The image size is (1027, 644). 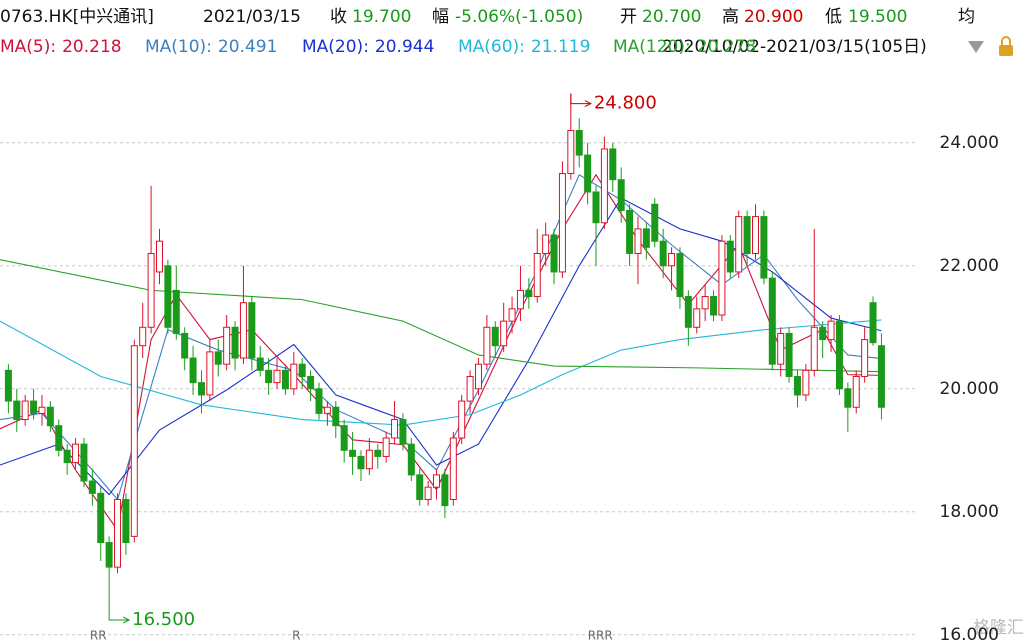 I want to click on quote-value: 20.900, so click(x=773, y=17).